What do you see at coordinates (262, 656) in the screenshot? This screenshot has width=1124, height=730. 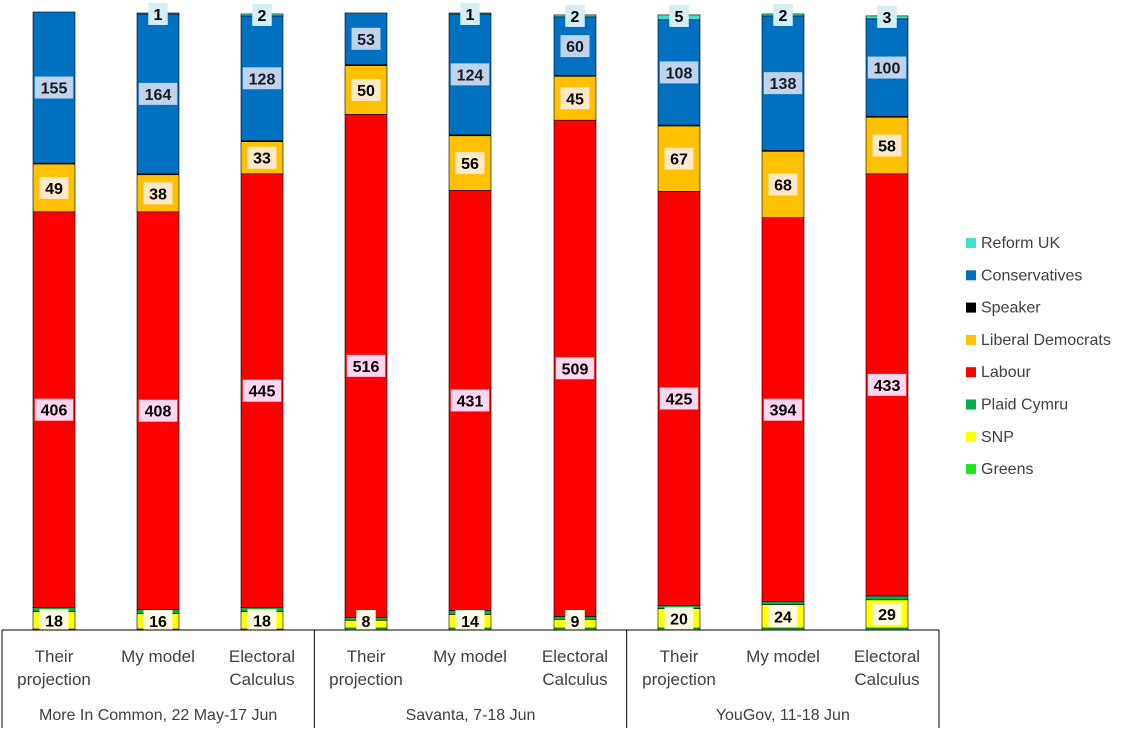 I see `category-label-3-line-1: Electoral` at bounding box center [262, 656].